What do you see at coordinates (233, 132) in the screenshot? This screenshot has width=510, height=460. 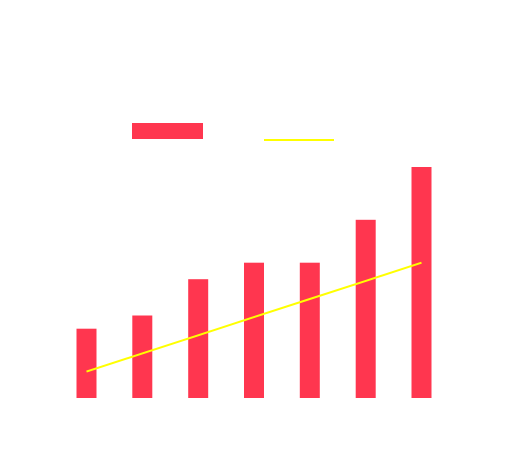 I see `chart-legend` at bounding box center [233, 132].